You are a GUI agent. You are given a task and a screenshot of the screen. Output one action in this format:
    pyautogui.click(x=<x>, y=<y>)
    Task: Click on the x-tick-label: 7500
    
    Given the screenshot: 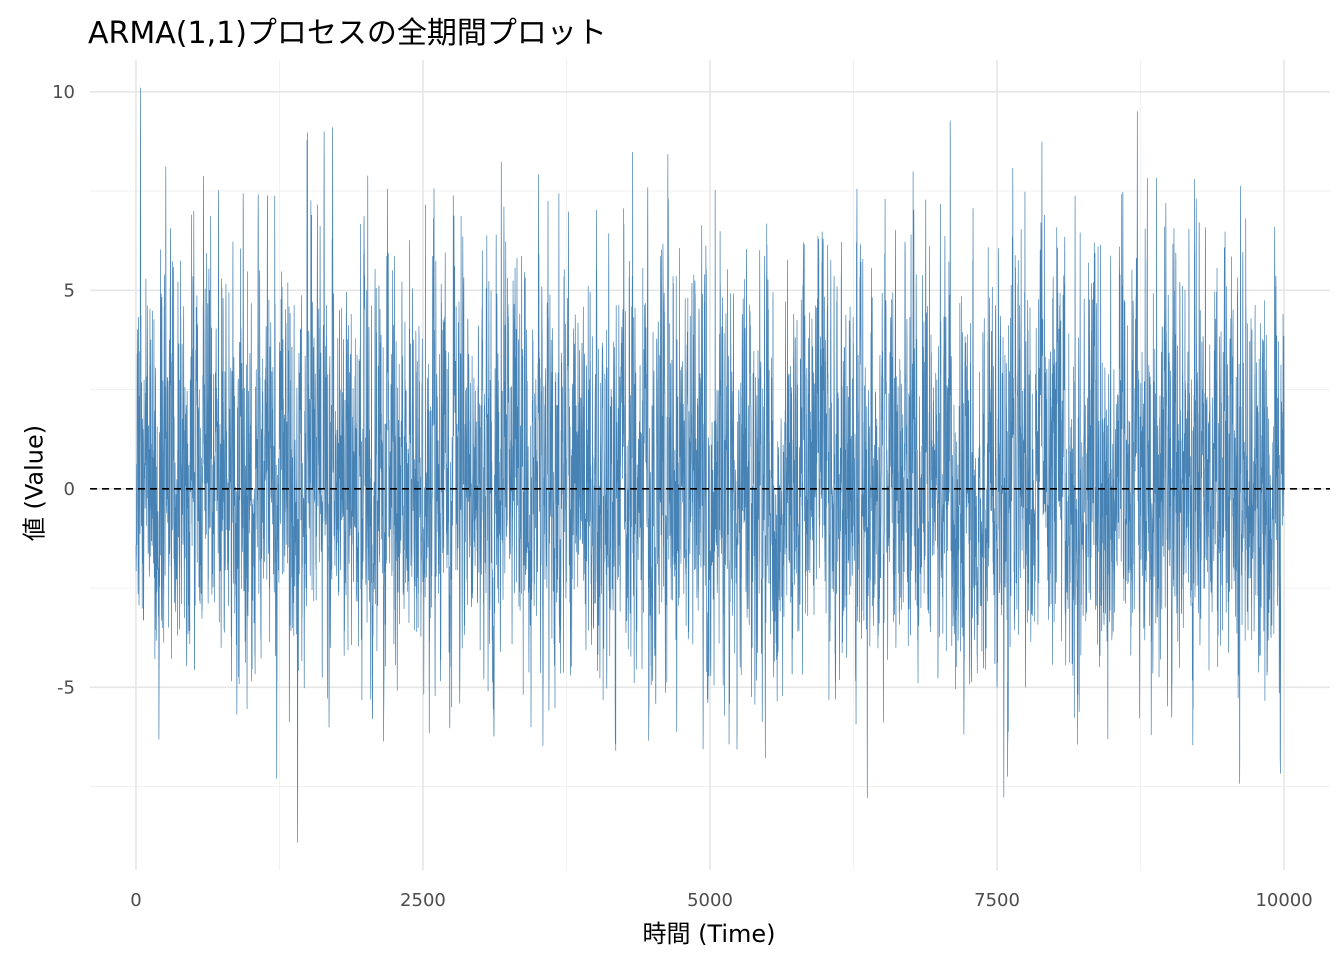 What is the action you would take?
    pyautogui.click(x=997, y=900)
    